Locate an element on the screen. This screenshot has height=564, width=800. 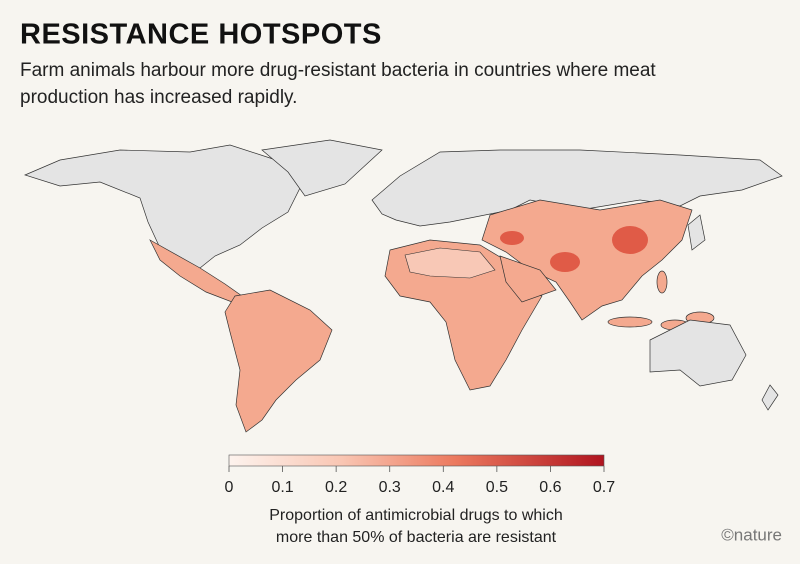
greenland is located at coordinates (322, 168).